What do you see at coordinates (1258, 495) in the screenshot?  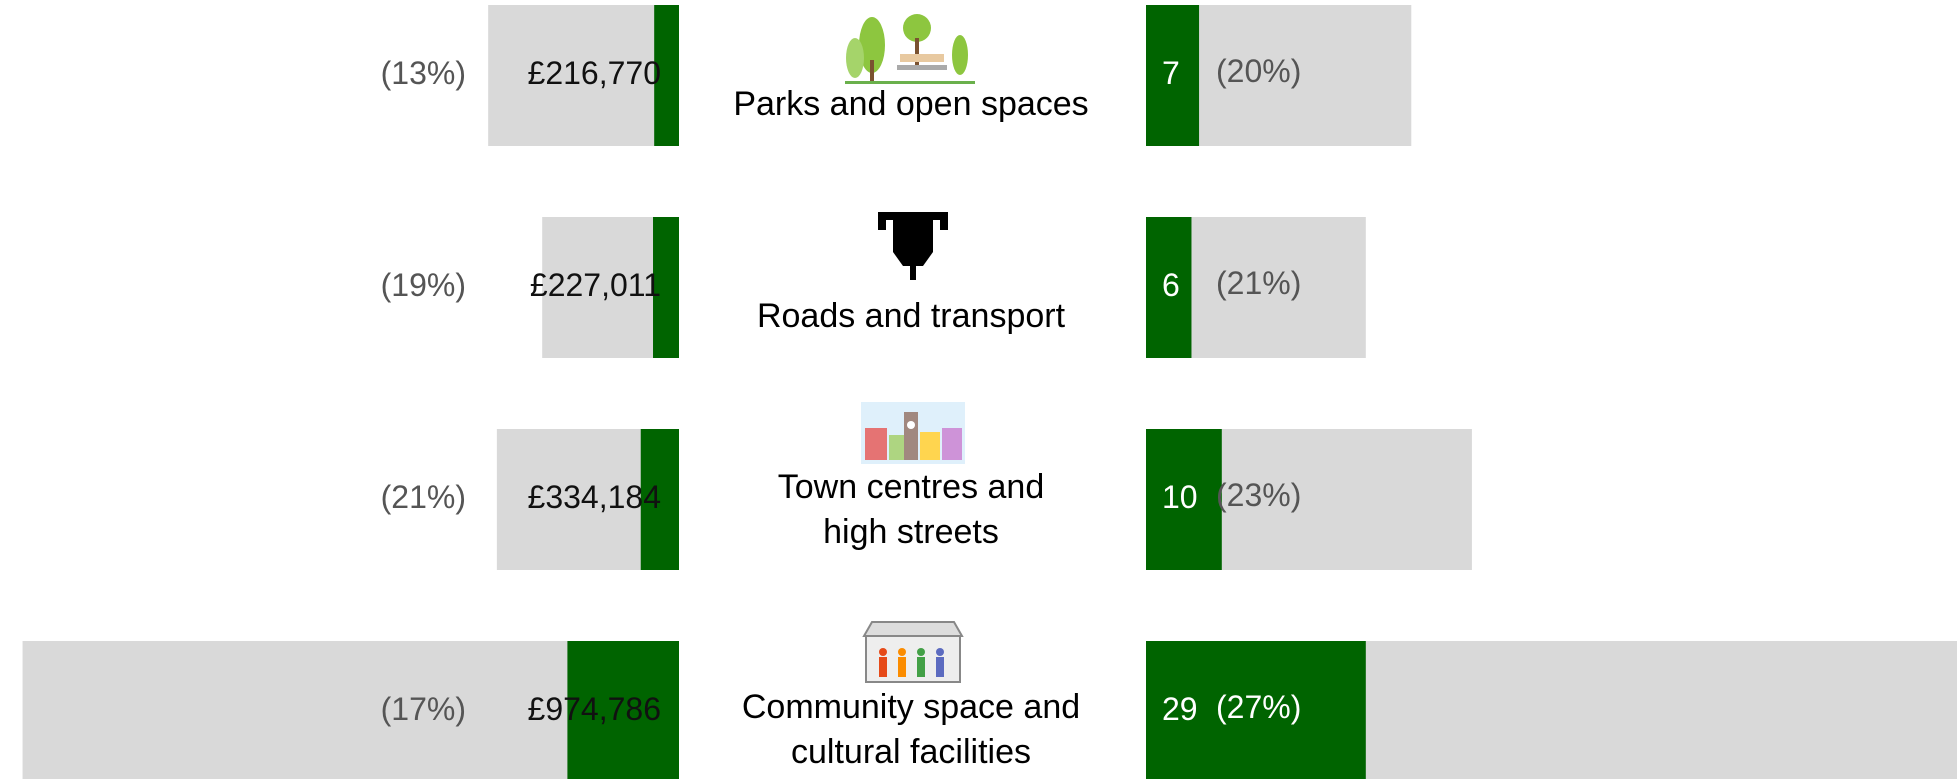 I see `projects-share-label: (23%)` at bounding box center [1258, 495].